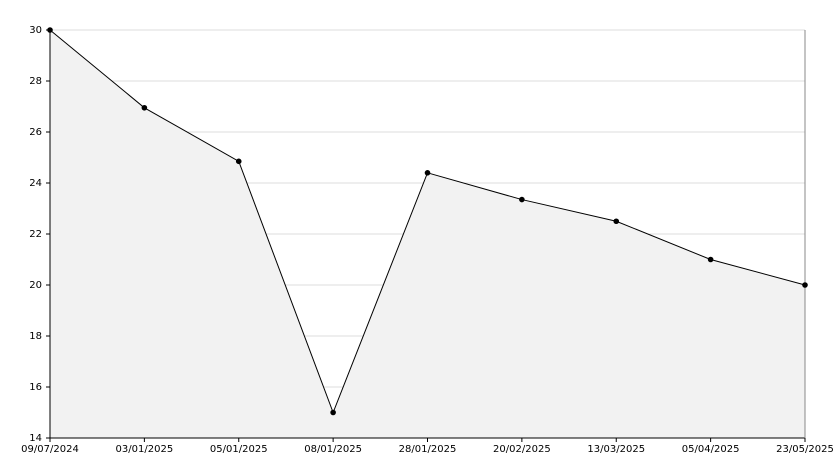 The width and height of the screenshot is (834, 468). What do you see at coordinates (35, 81) in the screenshot?
I see `y-tick-label: 28` at bounding box center [35, 81].